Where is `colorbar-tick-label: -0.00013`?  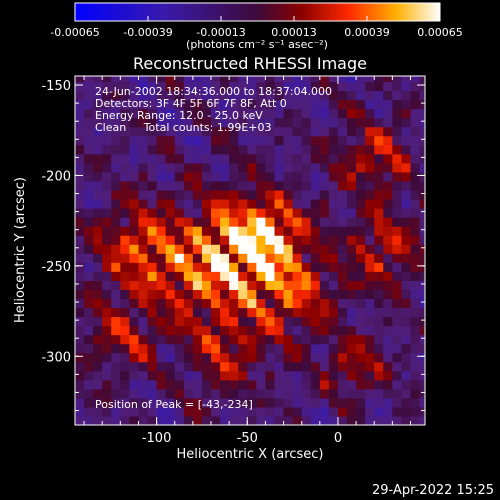 colorbar-tick-label: -0.00013 is located at coordinates (220, 32).